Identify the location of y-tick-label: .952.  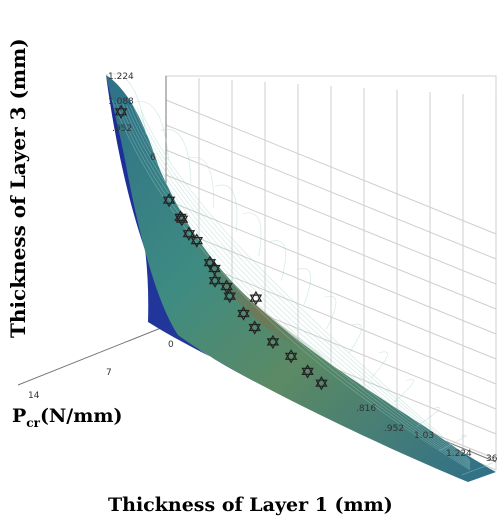
(122, 129).